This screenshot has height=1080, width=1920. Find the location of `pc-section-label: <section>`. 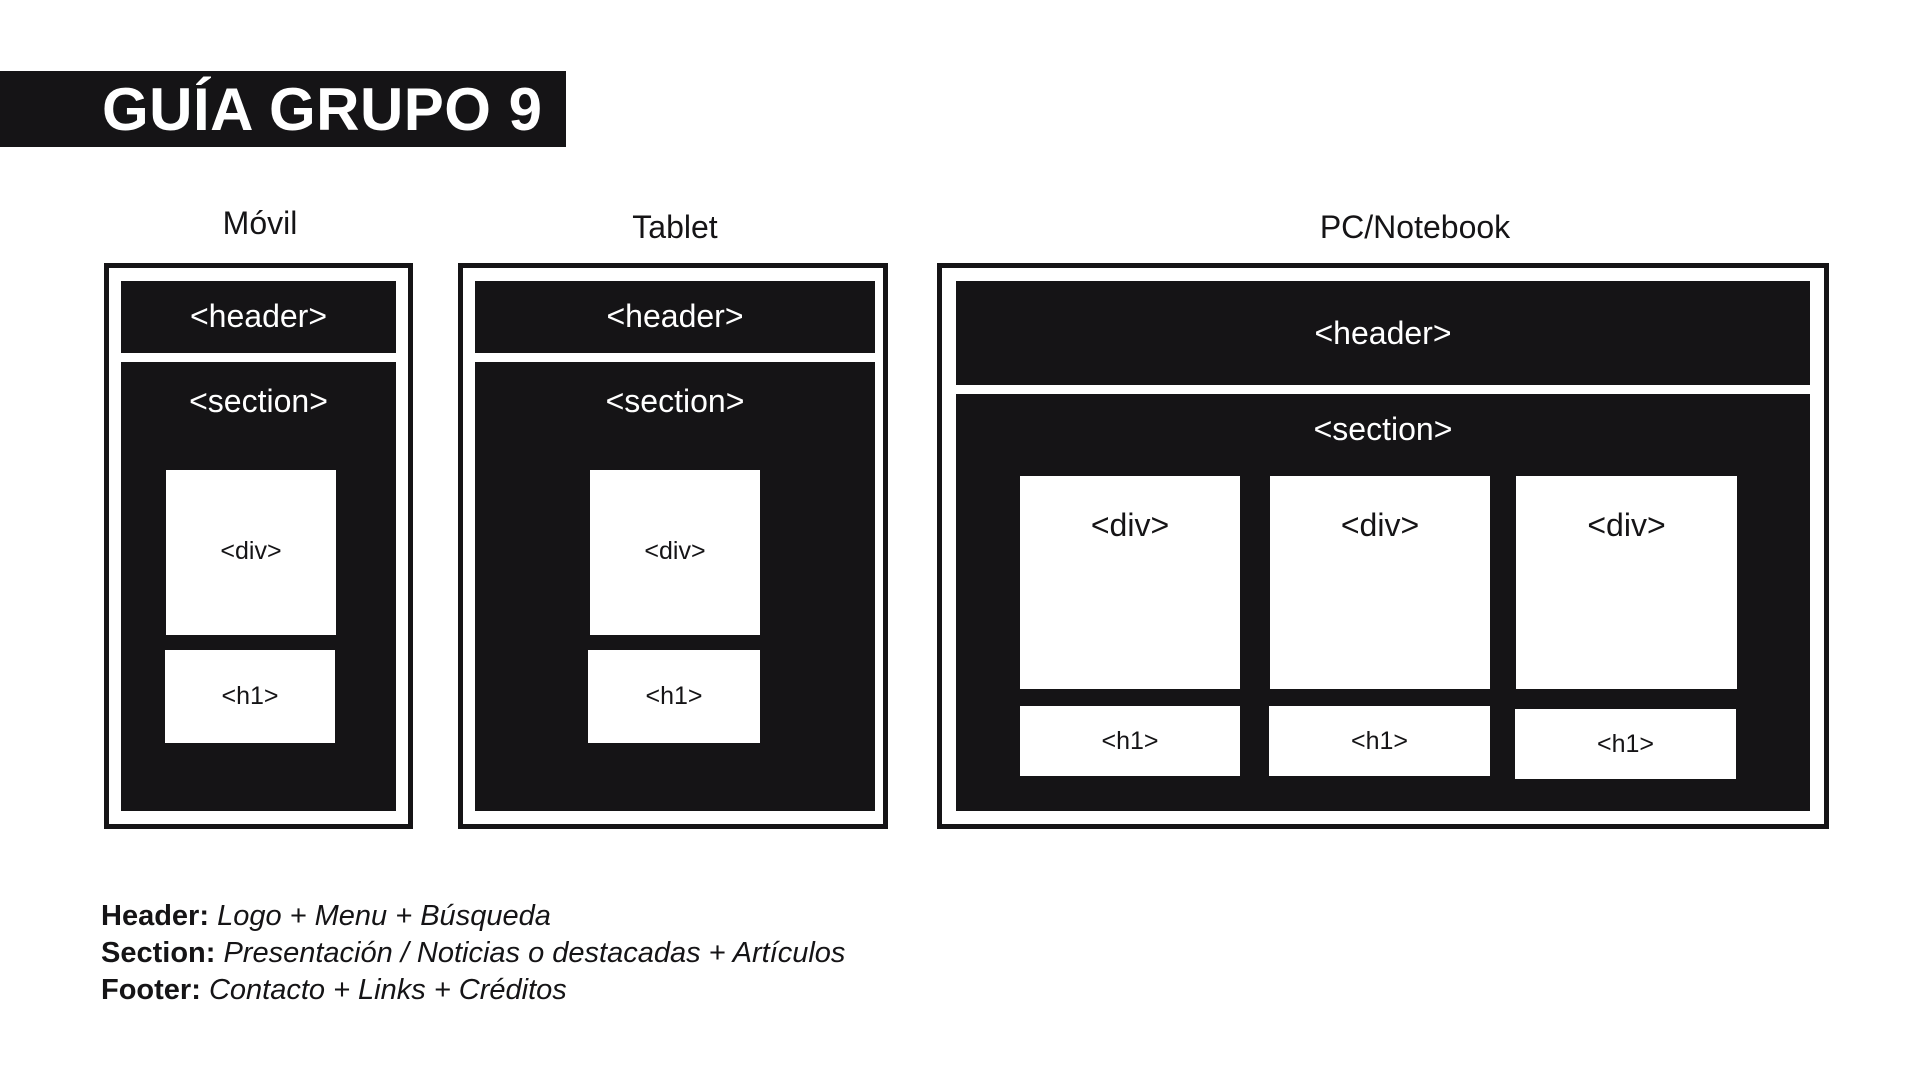

pc-section-label: <section> is located at coordinates (1383, 429).